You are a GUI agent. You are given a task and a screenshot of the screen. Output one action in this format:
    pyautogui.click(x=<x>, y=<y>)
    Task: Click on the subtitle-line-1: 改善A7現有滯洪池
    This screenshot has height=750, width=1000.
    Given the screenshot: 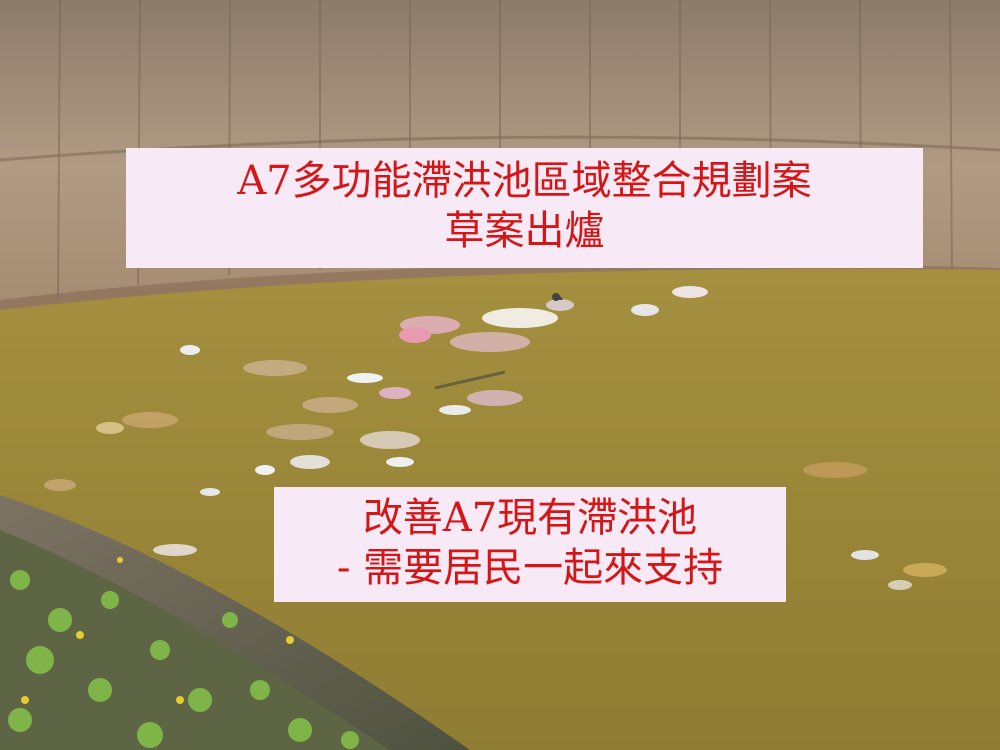 What is the action you would take?
    pyautogui.click(x=530, y=518)
    